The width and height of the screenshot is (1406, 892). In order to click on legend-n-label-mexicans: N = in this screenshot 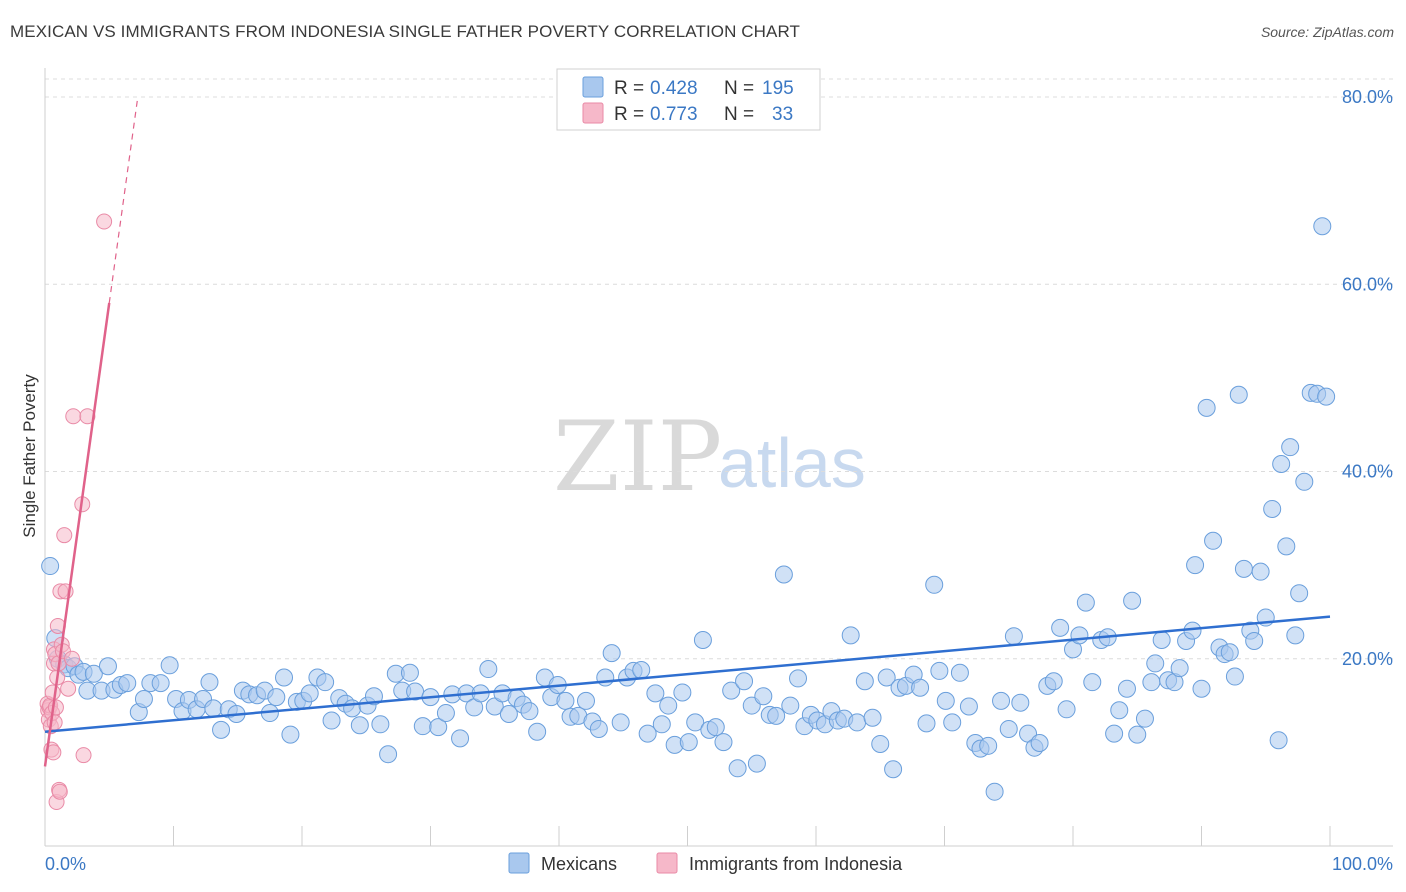, I will do `click(739, 88)`.